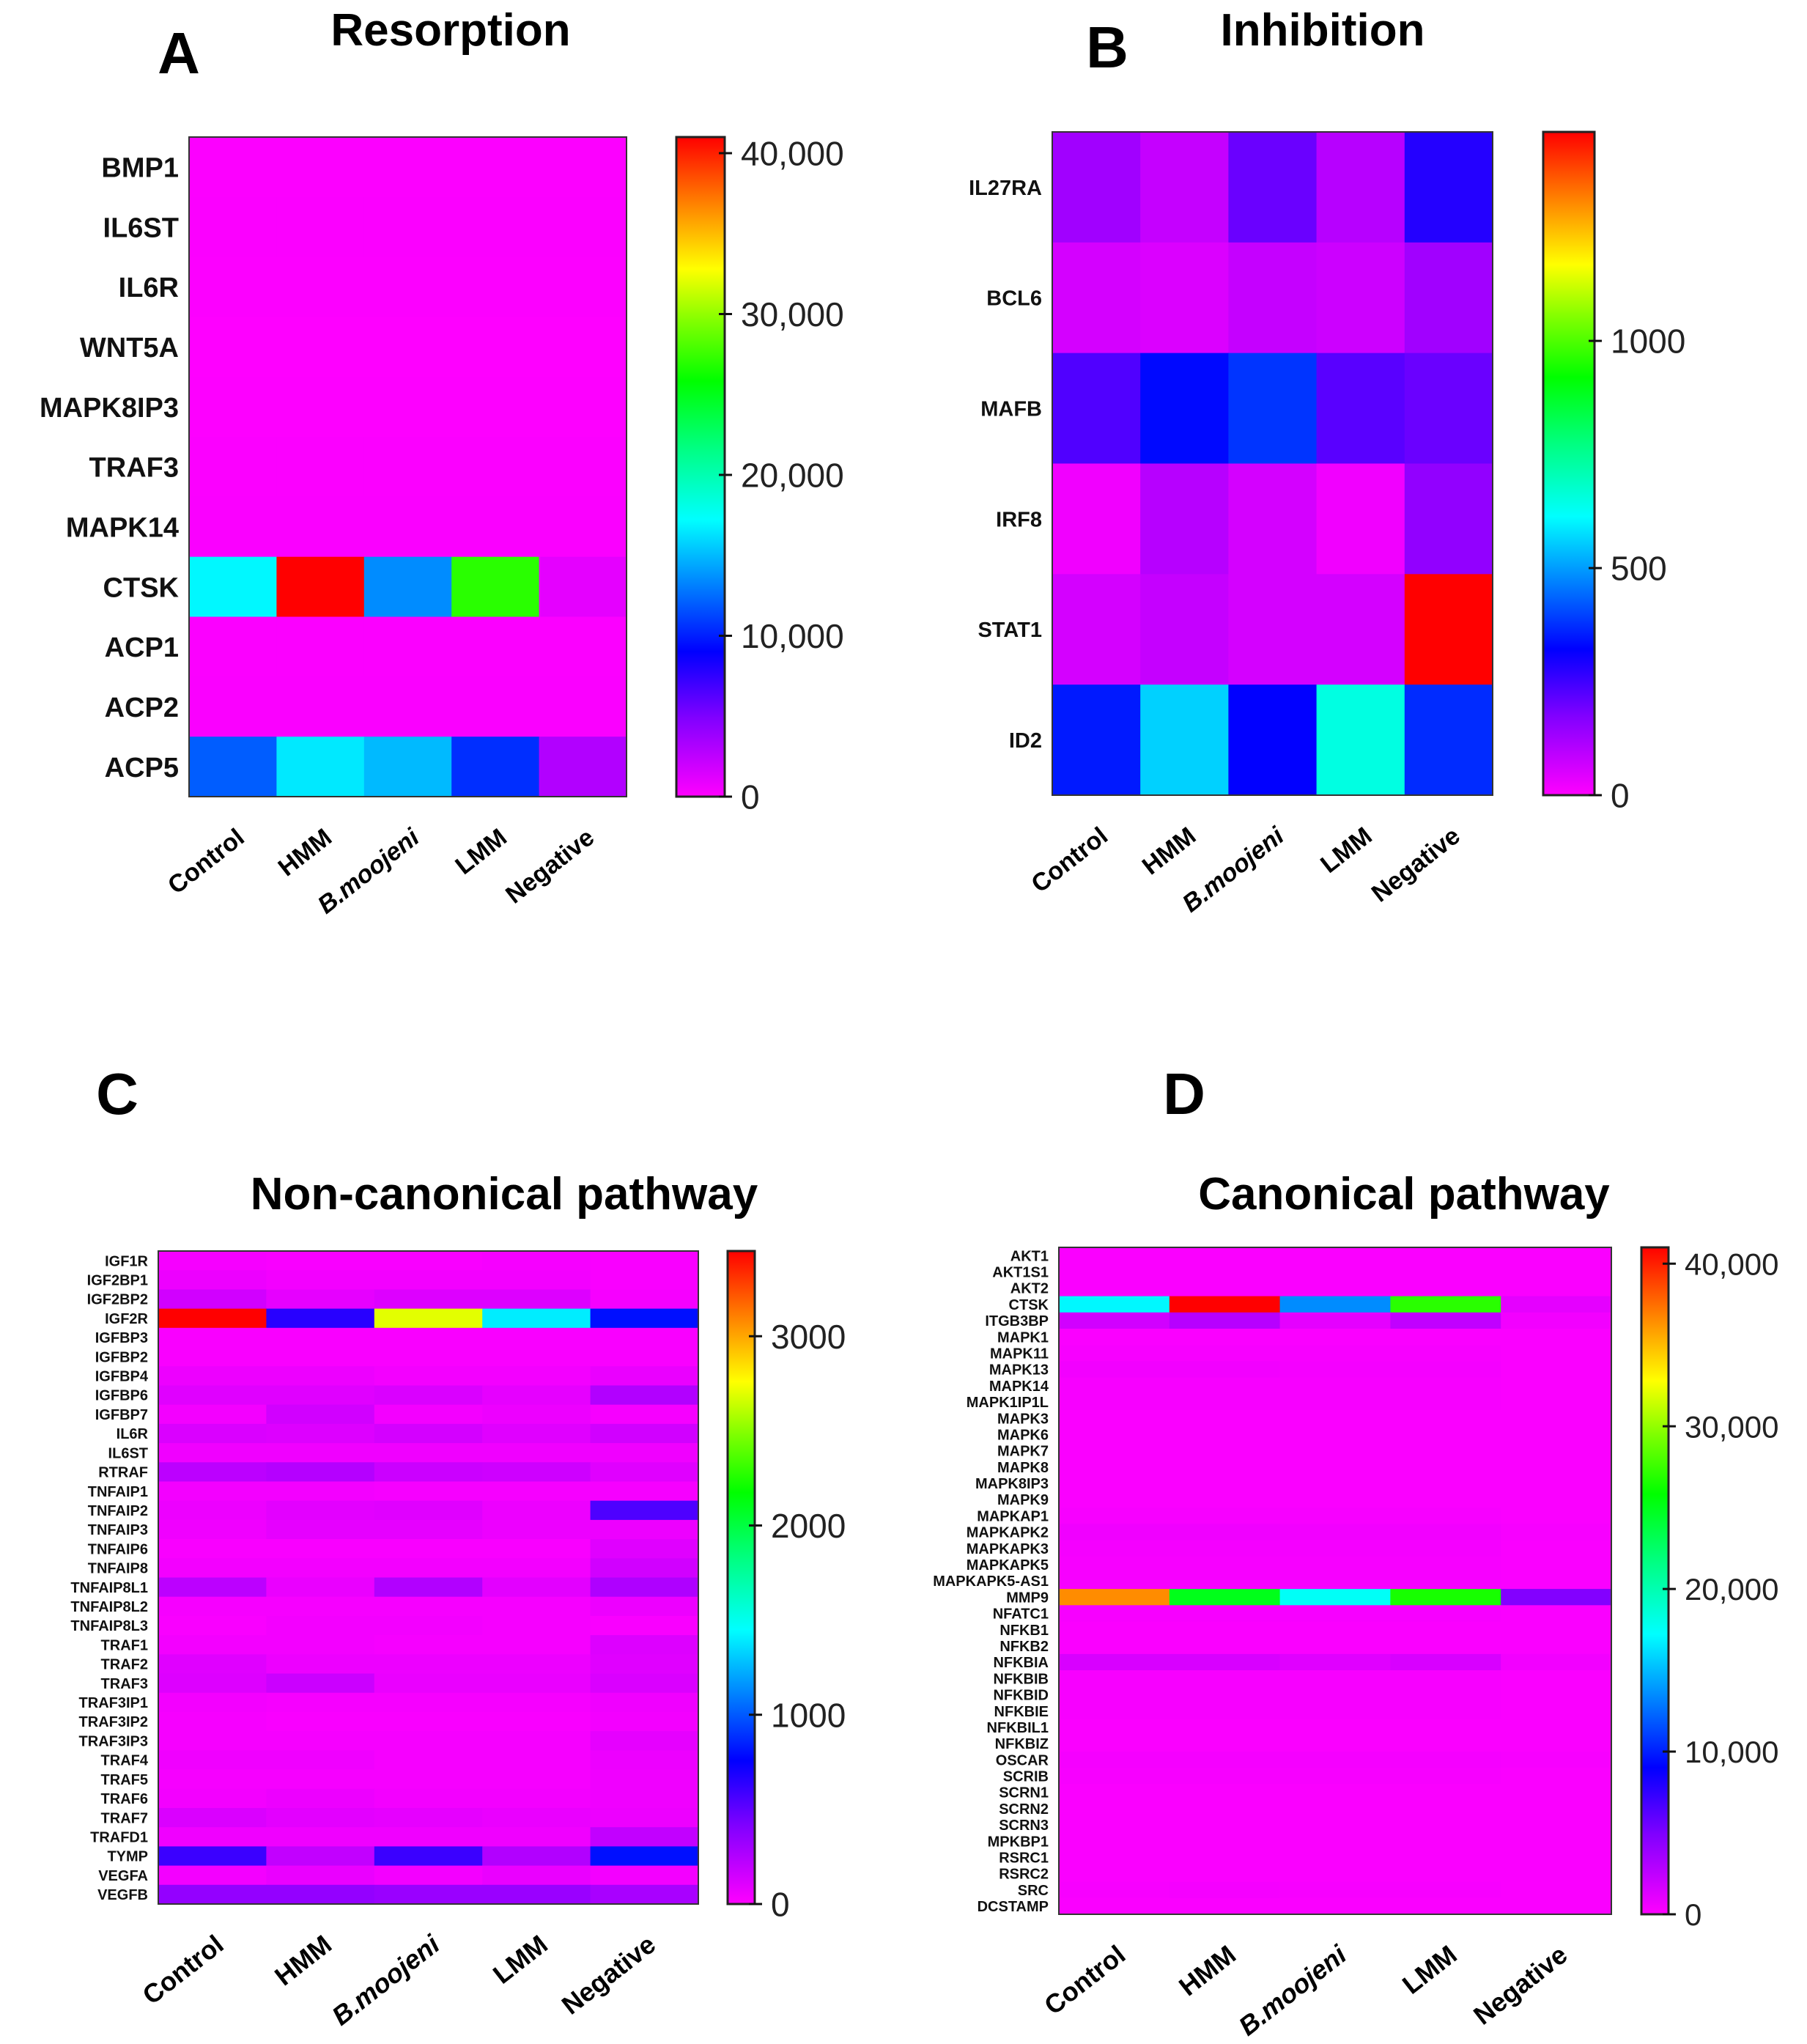 The width and height of the screenshot is (1807, 2044). I want to click on column-label: LMM, so click(1346, 851).